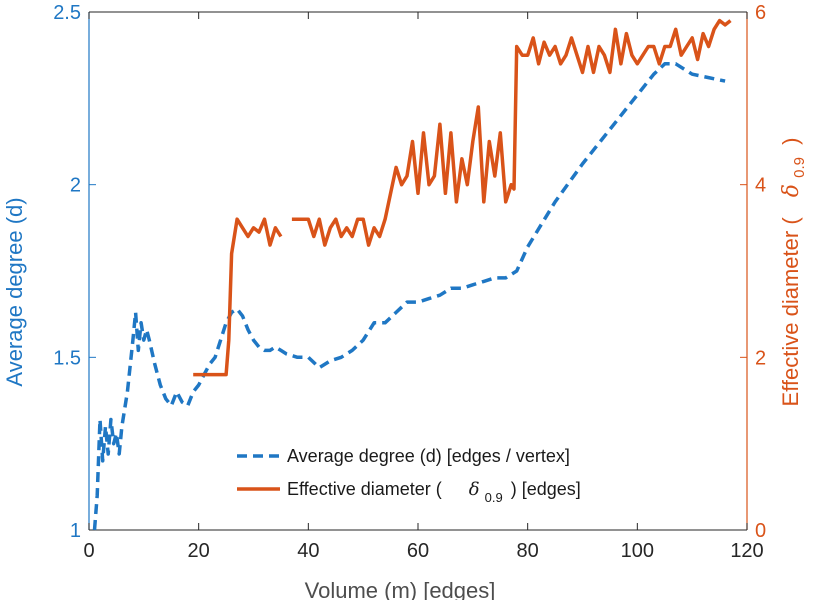  What do you see at coordinates (418, 551) in the screenshot?
I see `x-tick-label: 60` at bounding box center [418, 551].